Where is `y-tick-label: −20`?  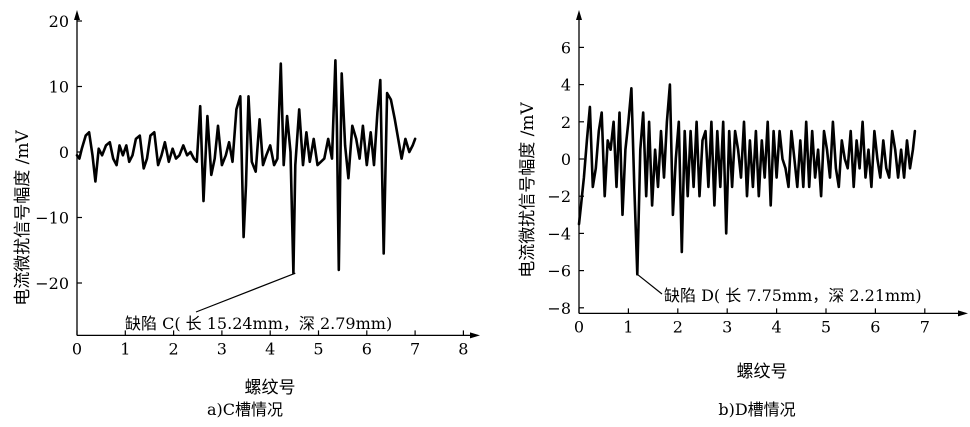 y-tick-label: −20 is located at coordinates (52, 283).